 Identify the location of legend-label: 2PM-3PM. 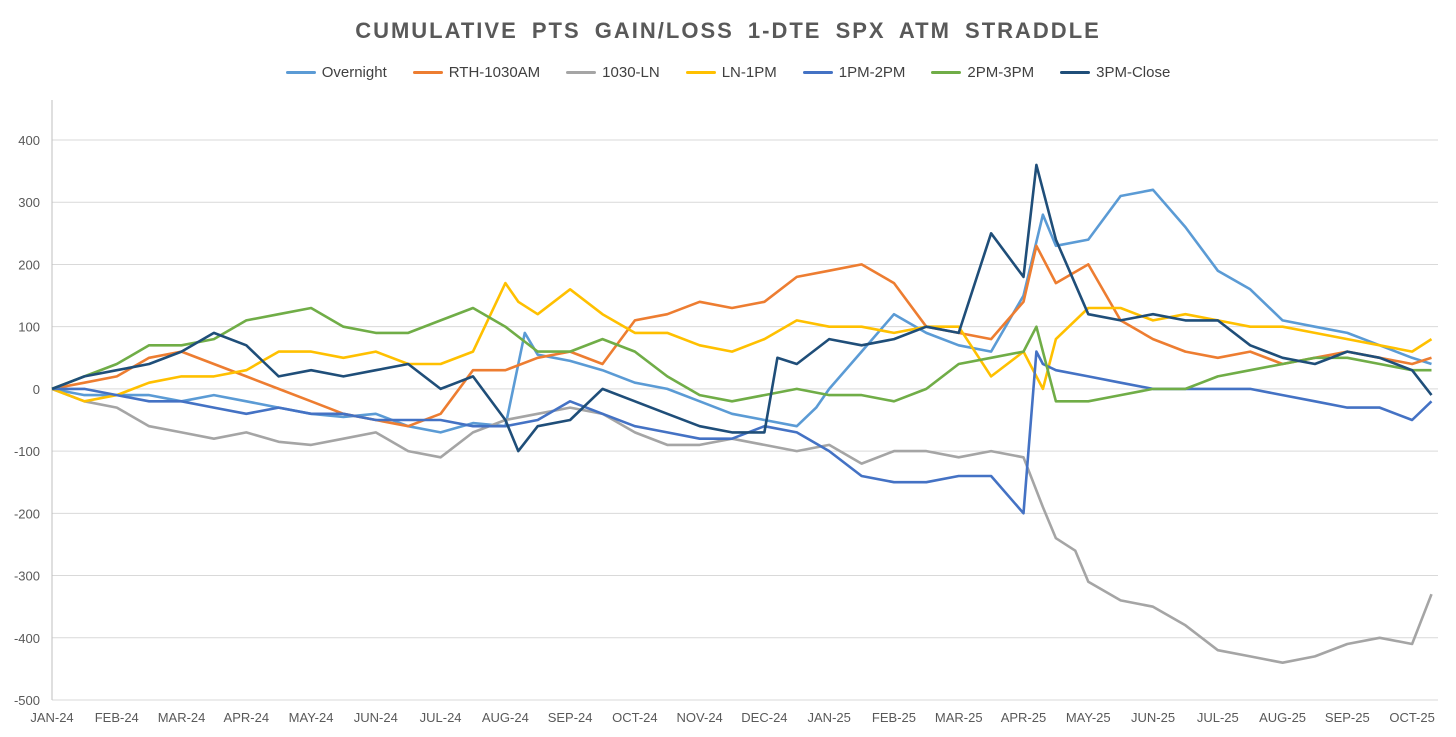
(1001, 72).